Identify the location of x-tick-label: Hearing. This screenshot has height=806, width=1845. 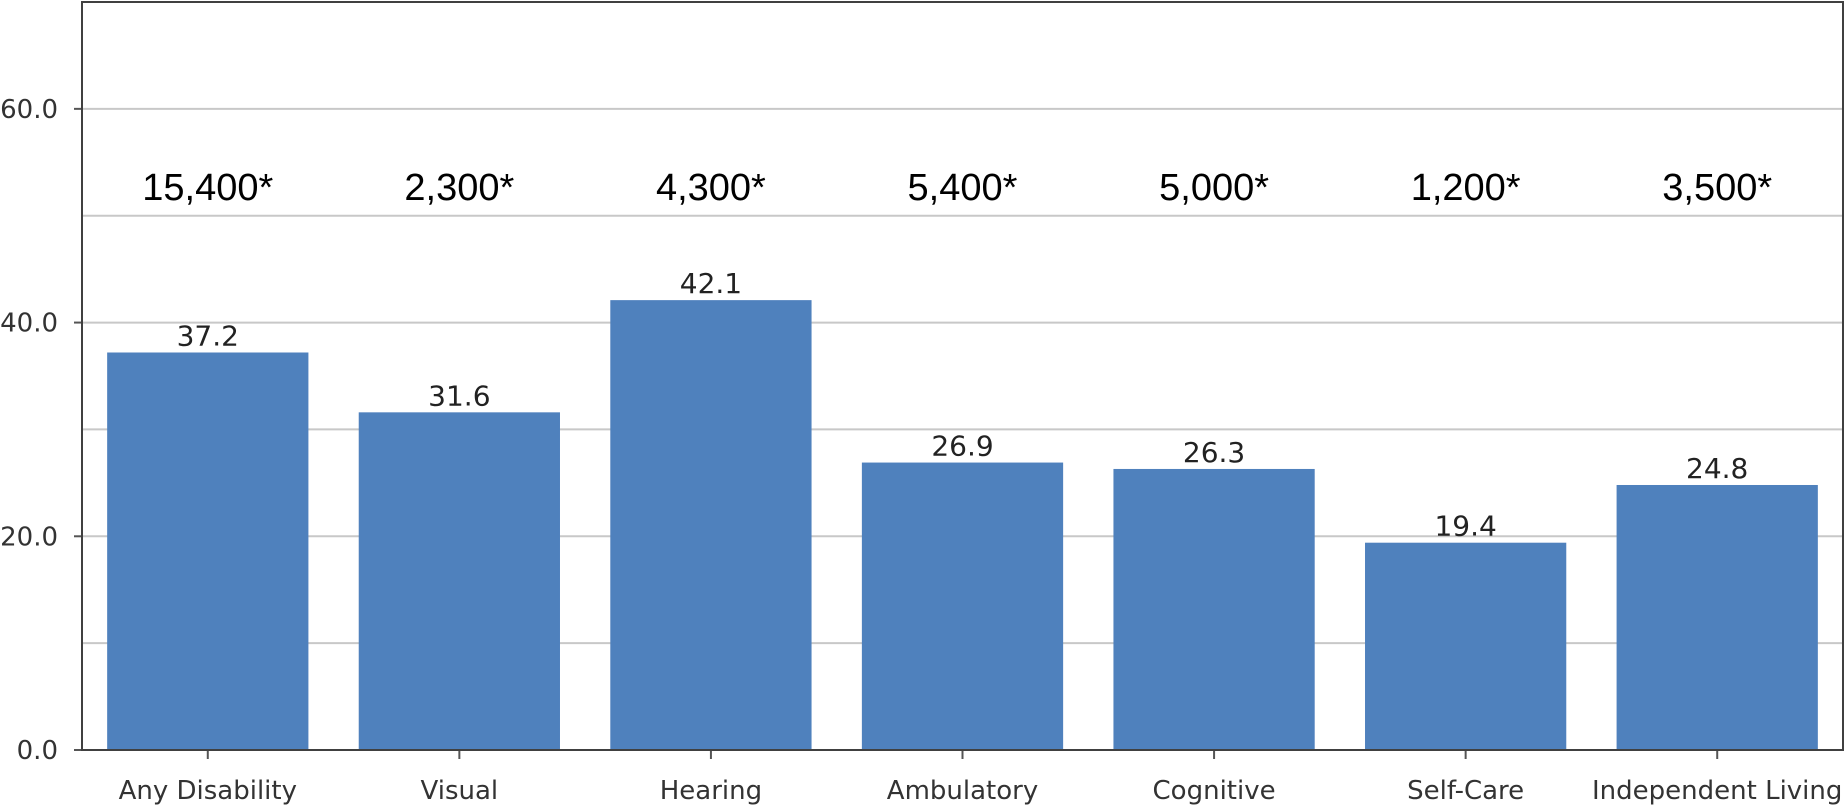
(711, 791).